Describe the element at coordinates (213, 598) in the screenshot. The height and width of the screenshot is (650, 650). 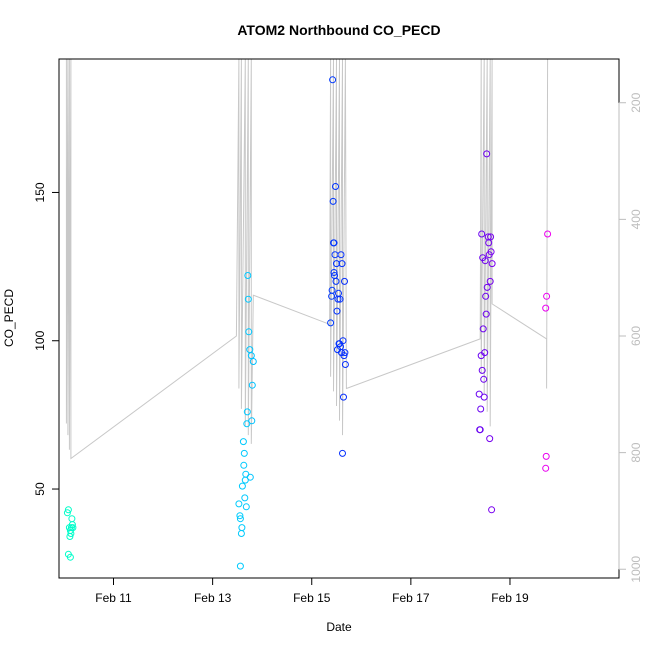
I see `x-tick-label: Feb 13` at that location.